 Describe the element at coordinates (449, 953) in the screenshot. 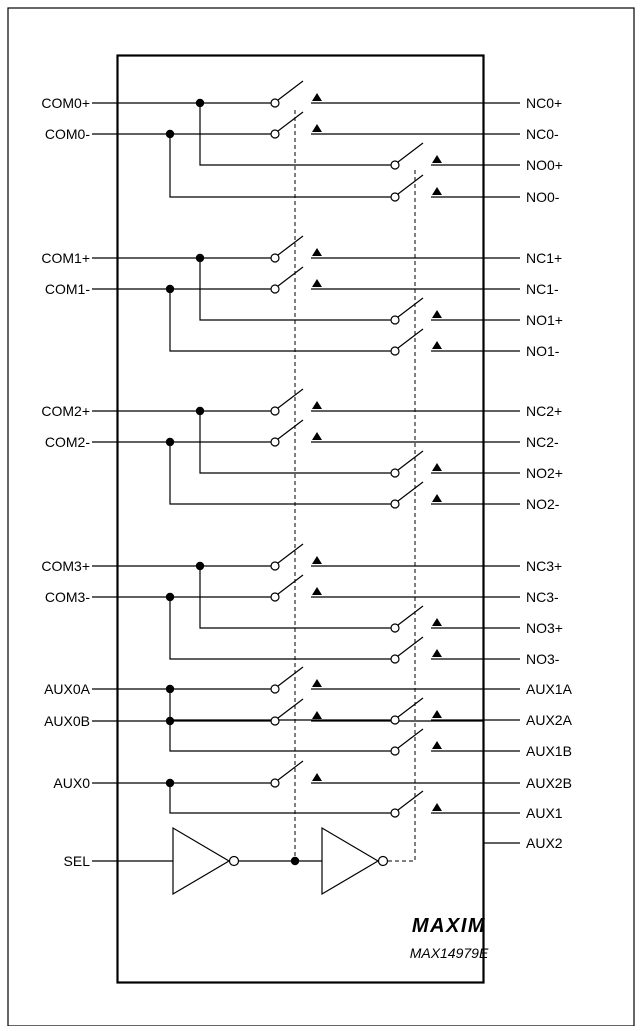

I see `part-number: MAX14979E` at that location.